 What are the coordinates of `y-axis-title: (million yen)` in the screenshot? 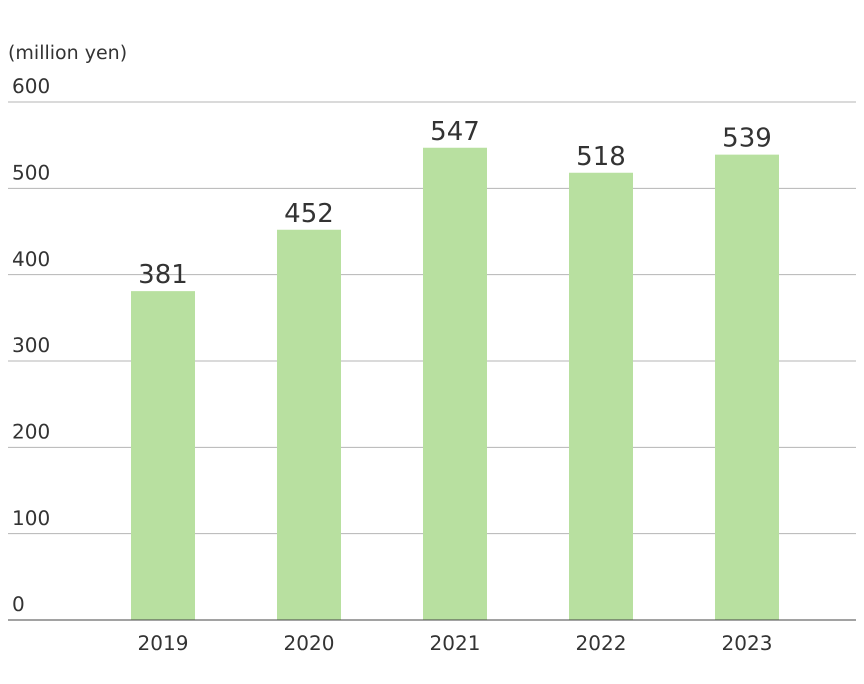 It's located at (68, 53).